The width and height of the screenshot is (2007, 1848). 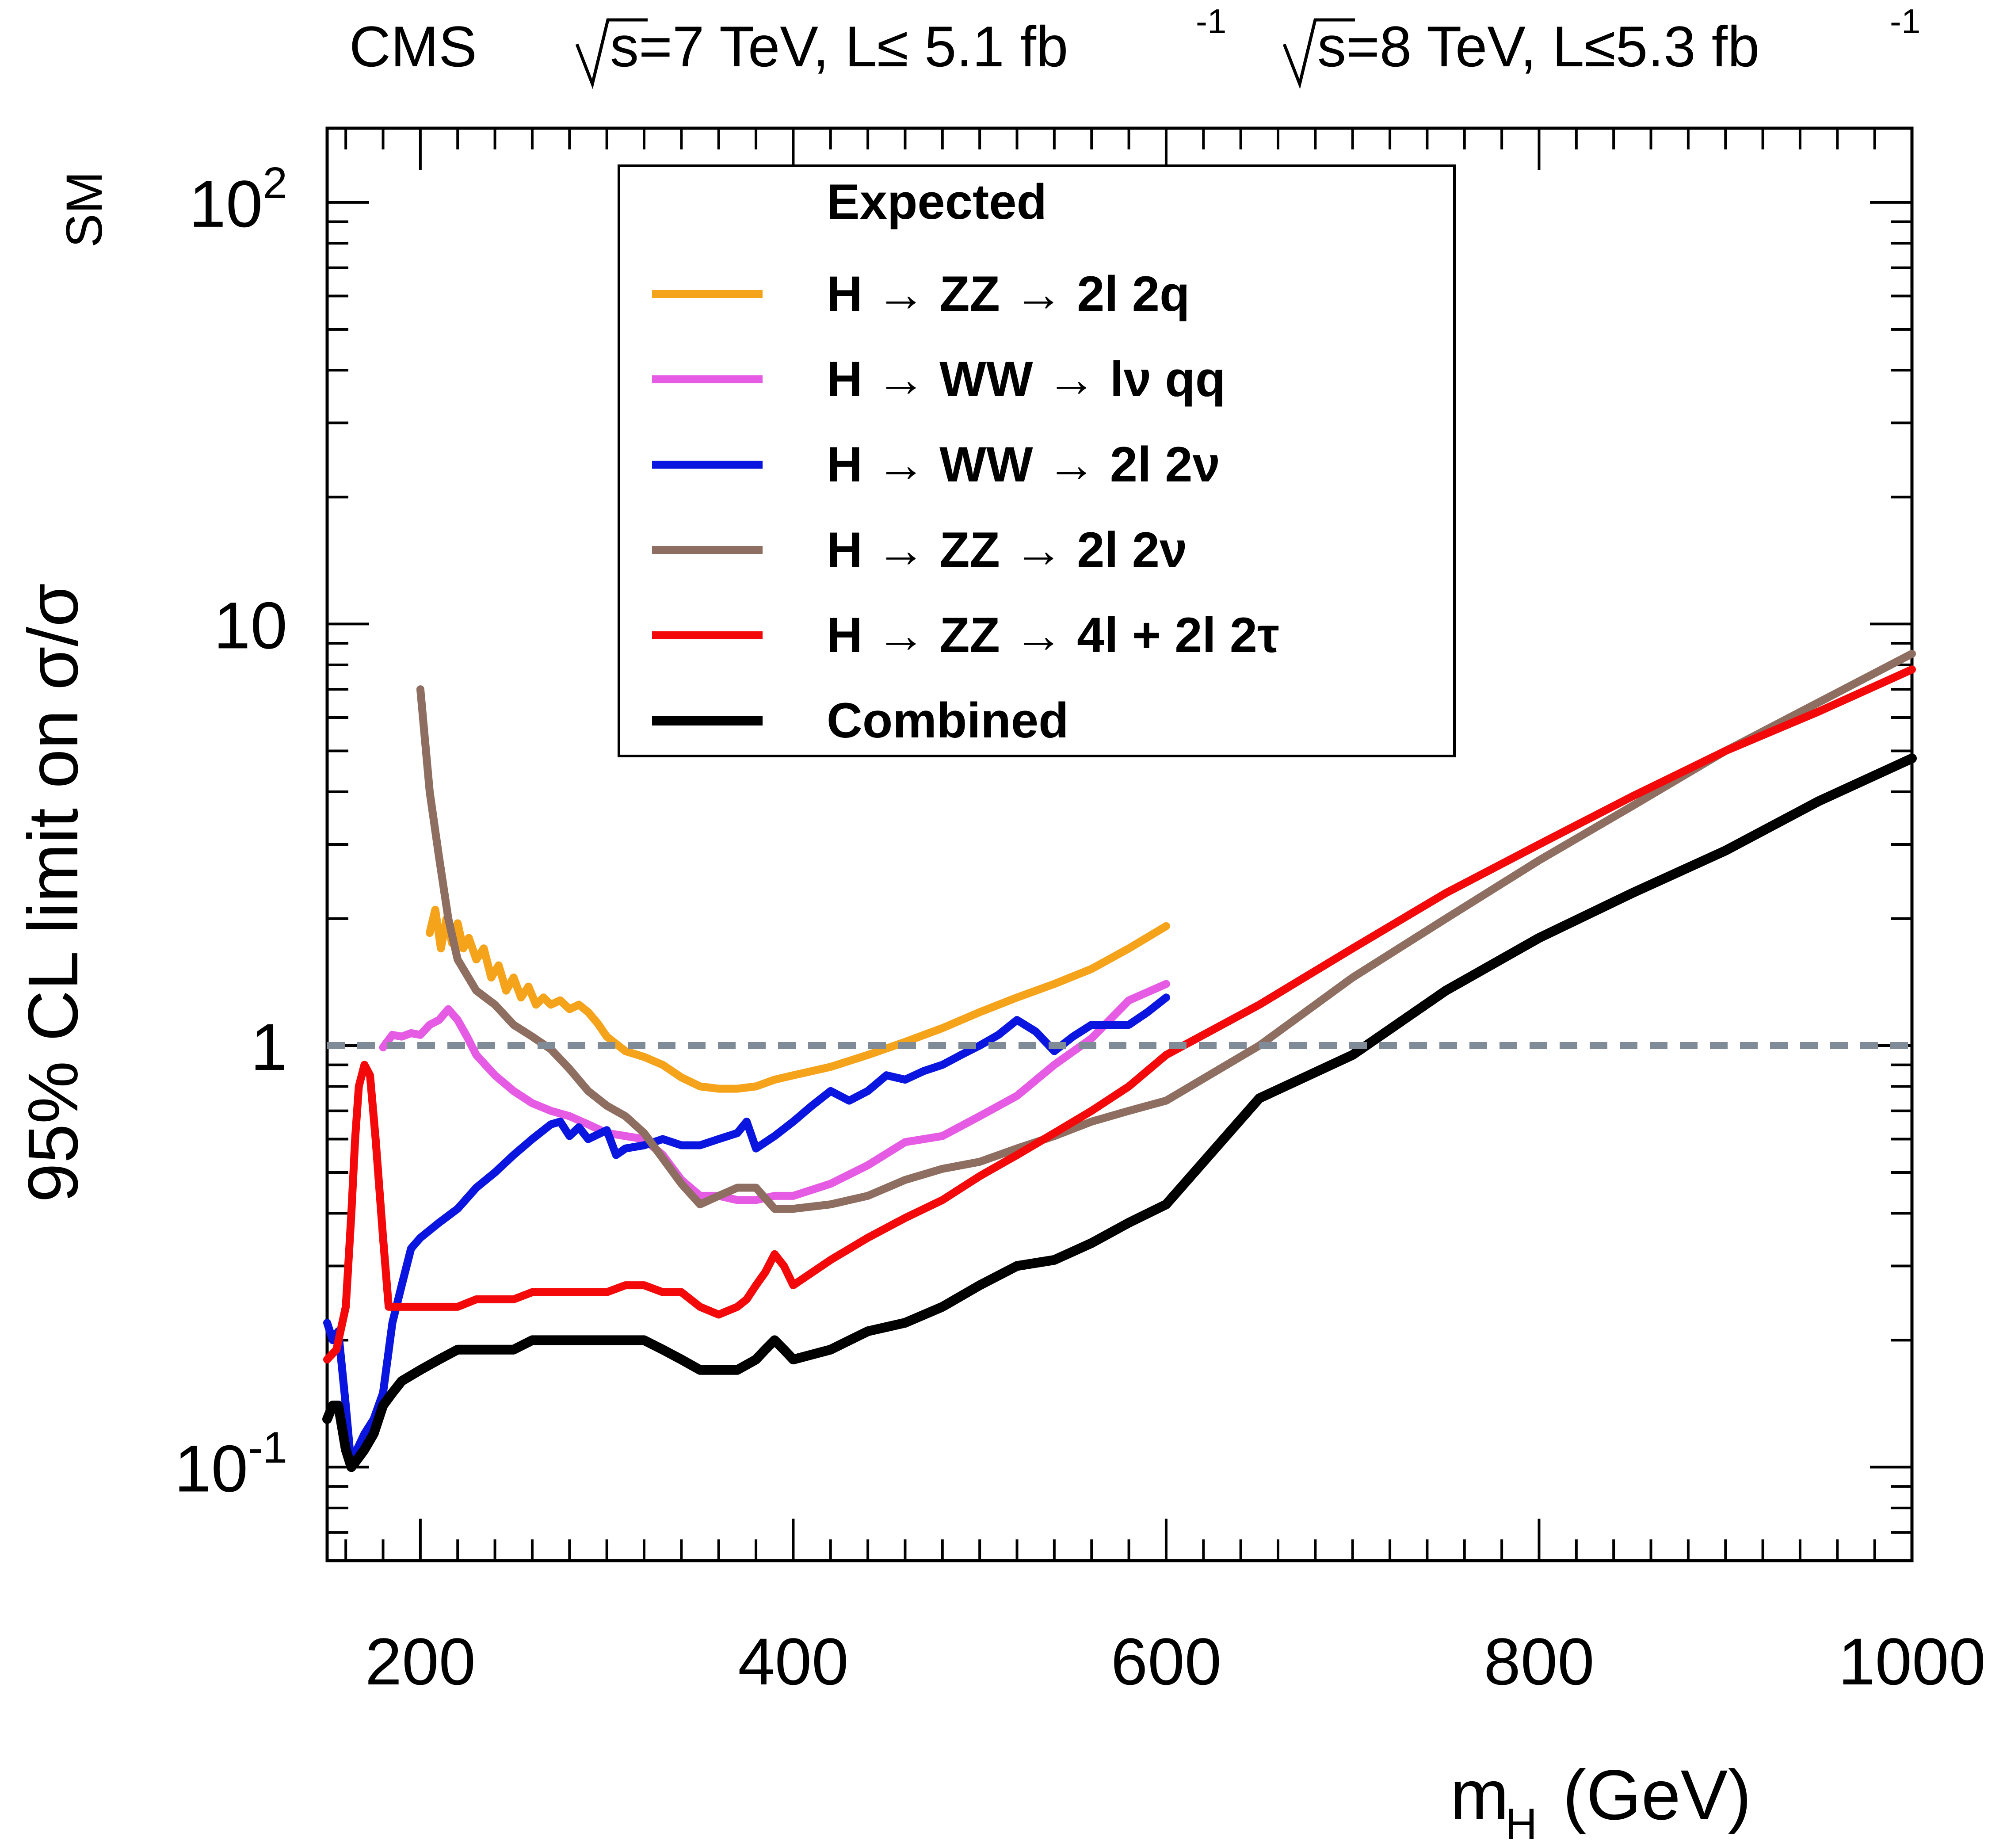 I want to click on legend-label: H → ZZ → 2l 2ν, so click(x=1007, y=549).